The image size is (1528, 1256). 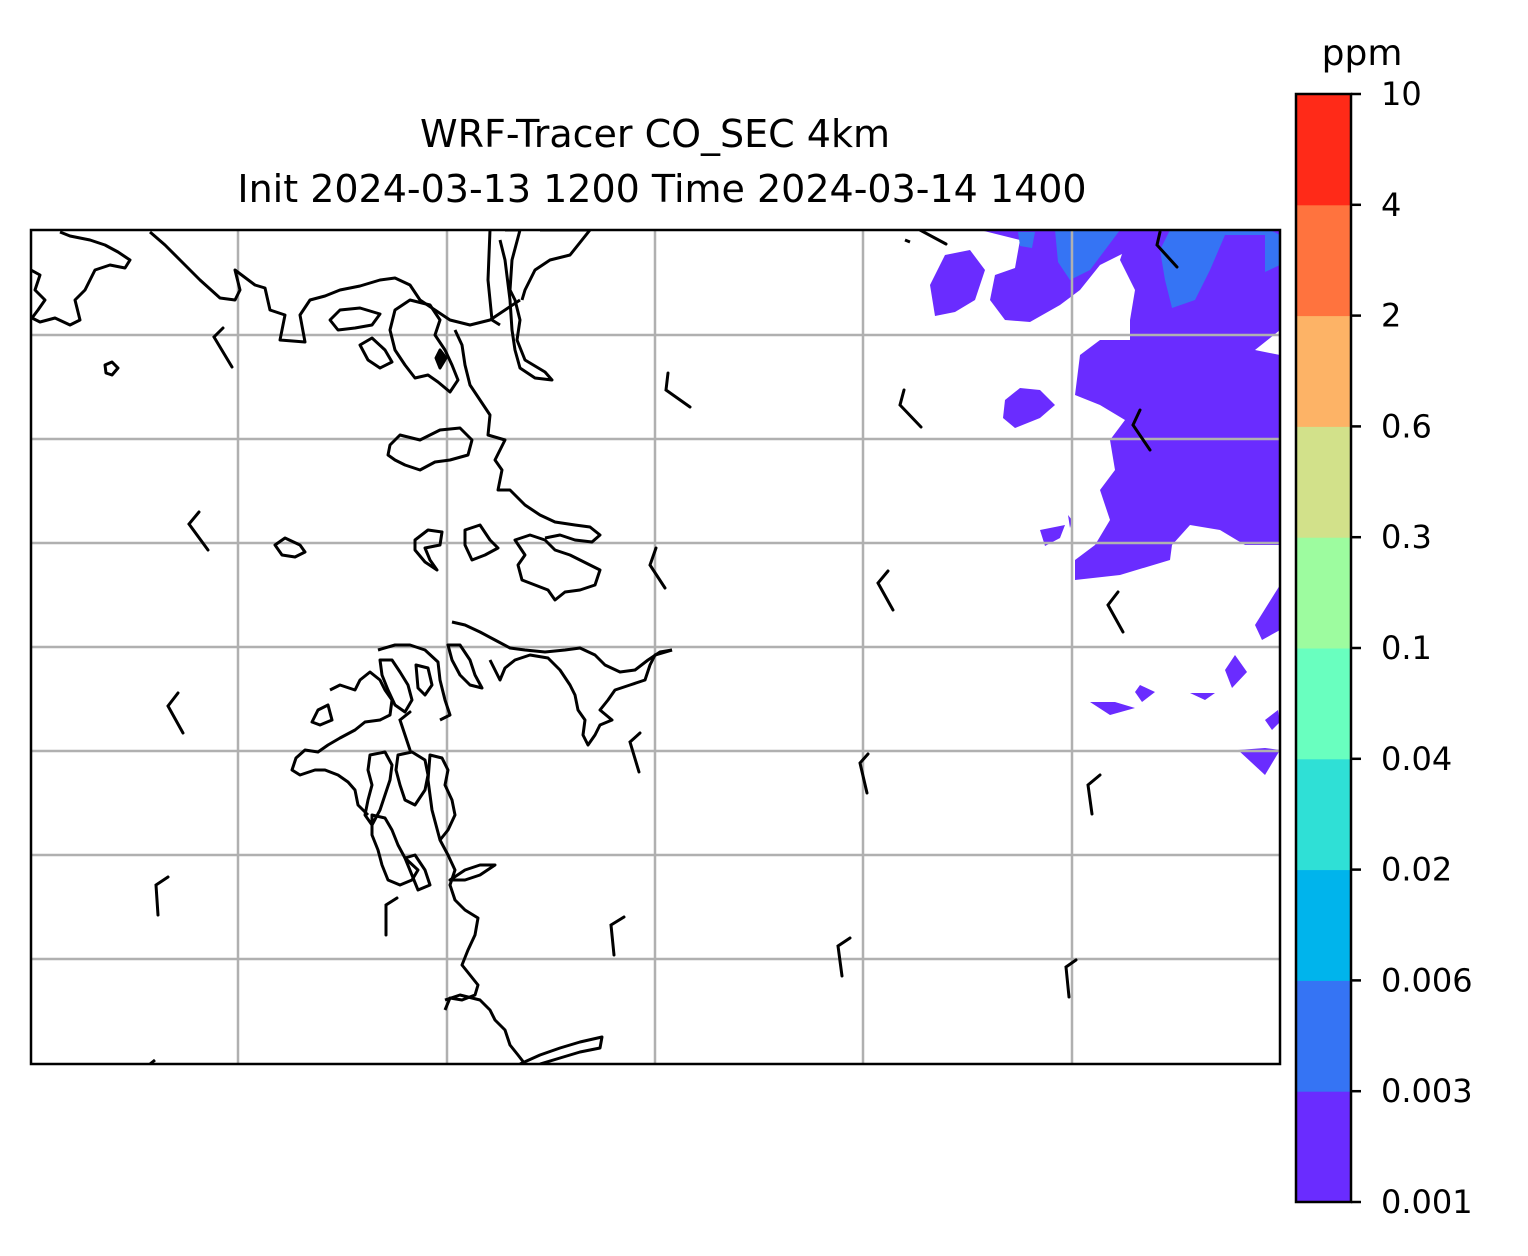 What do you see at coordinates (1177, 405) in the screenshot?
I see `tracer-region-east` at bounding box center [1177, 405].